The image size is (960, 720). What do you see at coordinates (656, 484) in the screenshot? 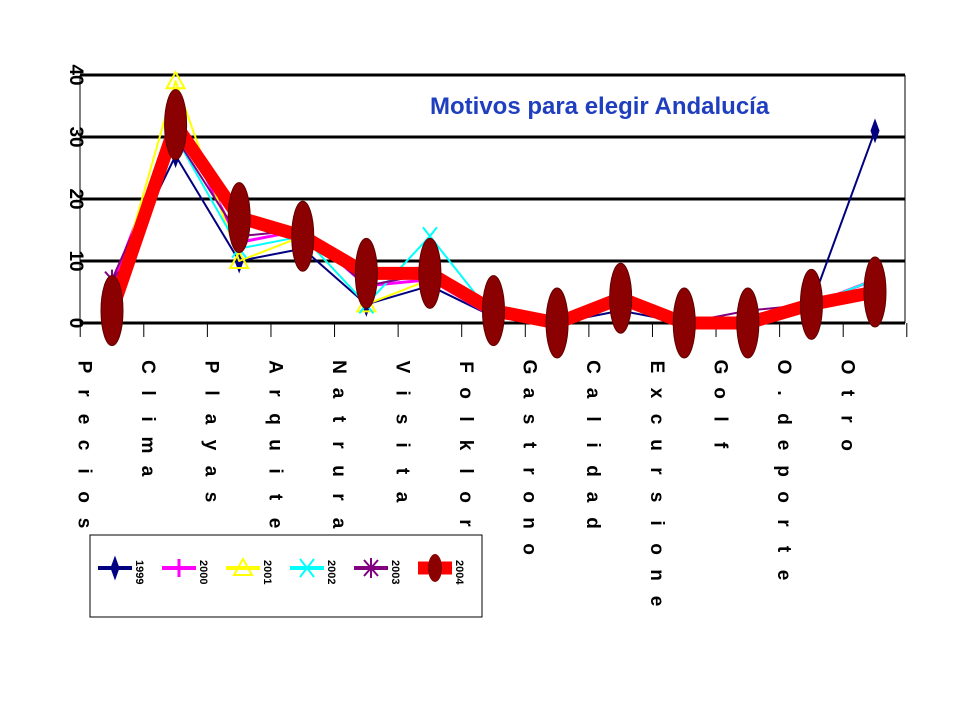
I see `x-category-label: ExcursioneExcursione` at bounding box center [656, 484].